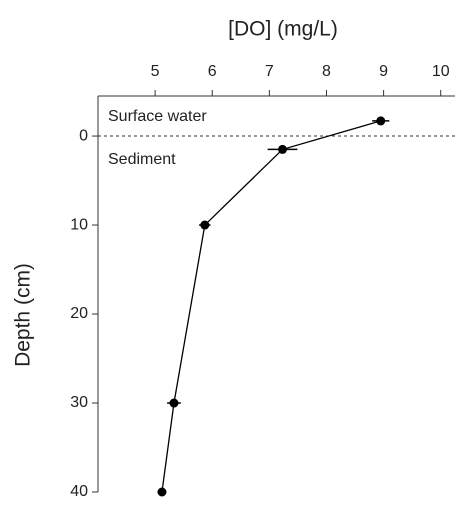 This screenshot has height=505, width=469. What do you see at coordinates (269, 71) in the screenshot?
I see `x-tick-label: 7` at bounding box center [269, 71].